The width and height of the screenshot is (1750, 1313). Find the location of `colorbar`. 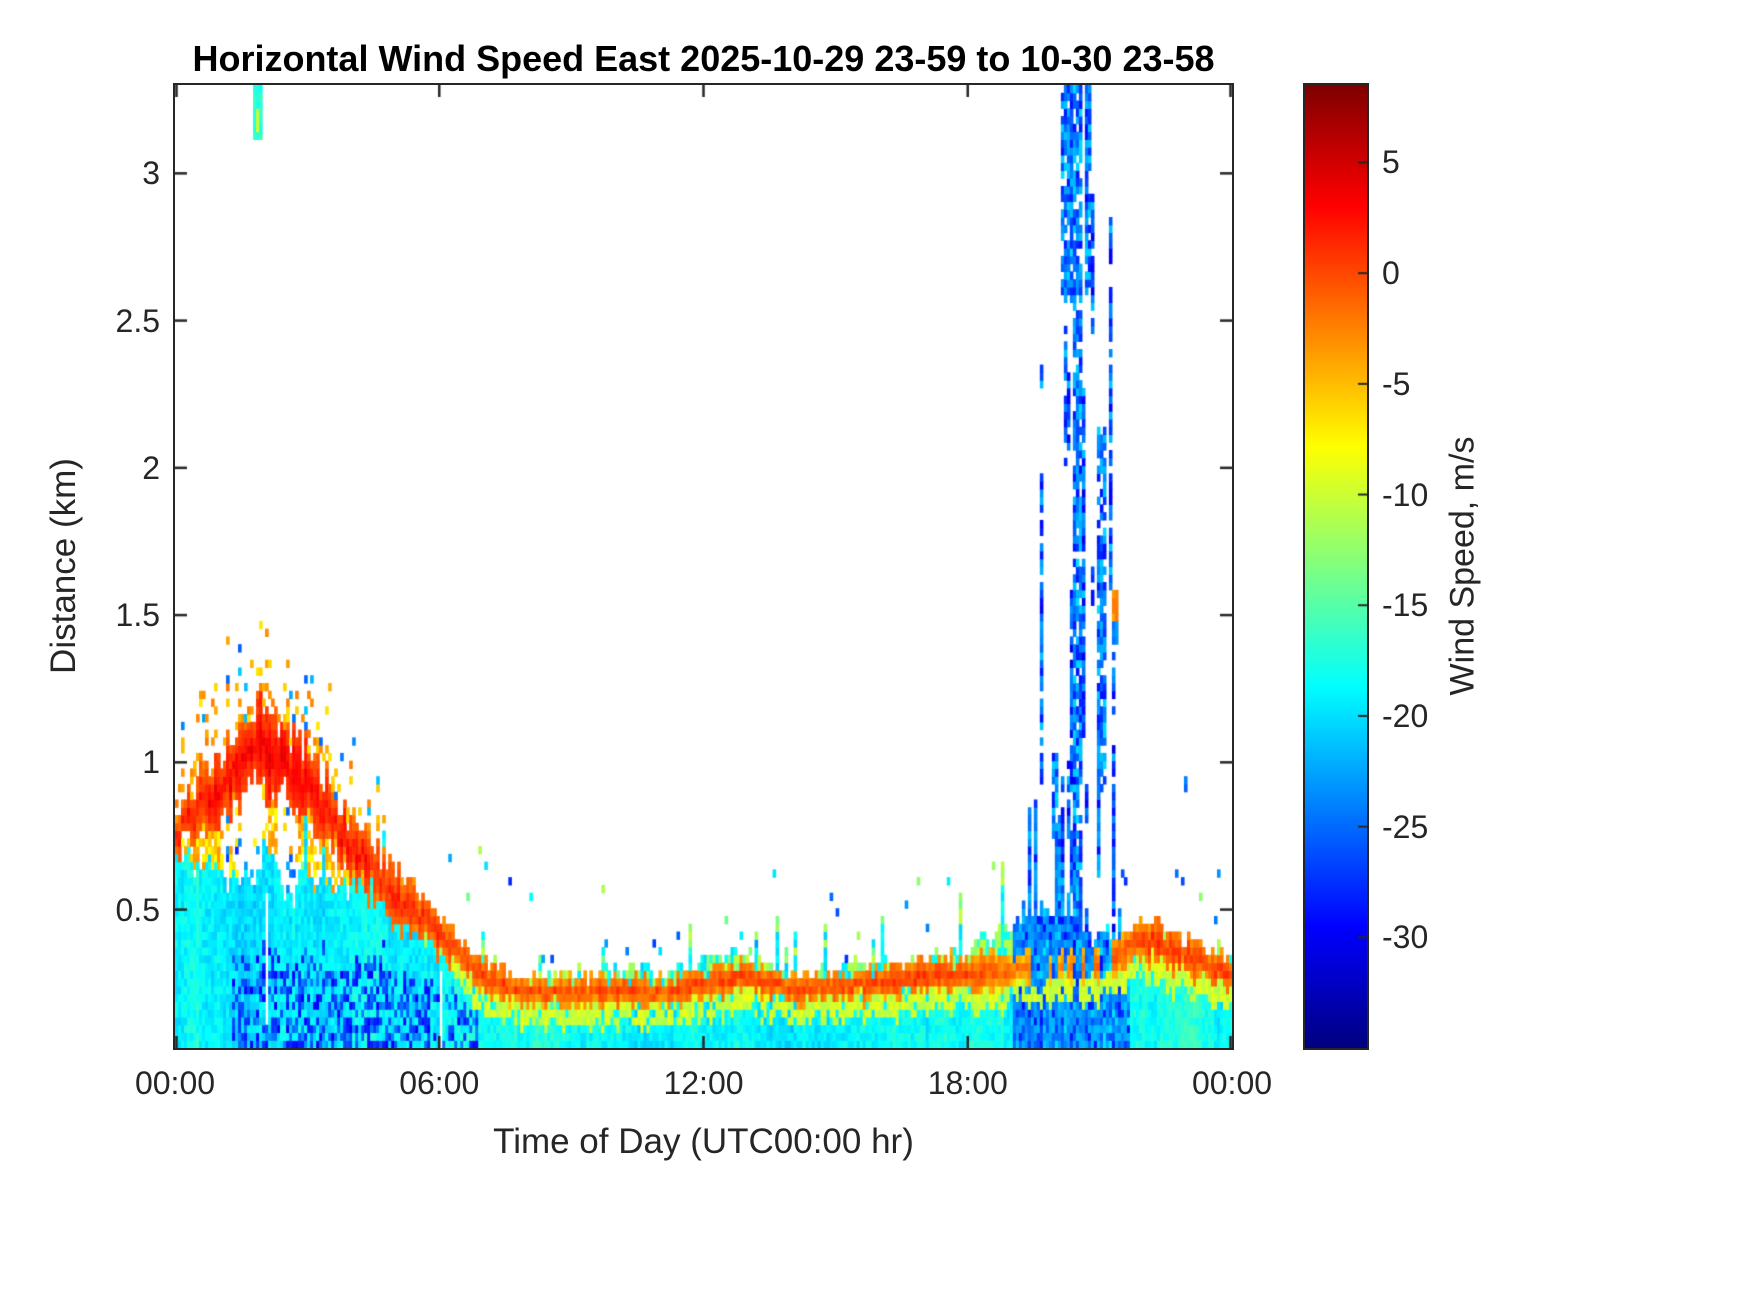

colorbar is located at coordinates (1336, 566).